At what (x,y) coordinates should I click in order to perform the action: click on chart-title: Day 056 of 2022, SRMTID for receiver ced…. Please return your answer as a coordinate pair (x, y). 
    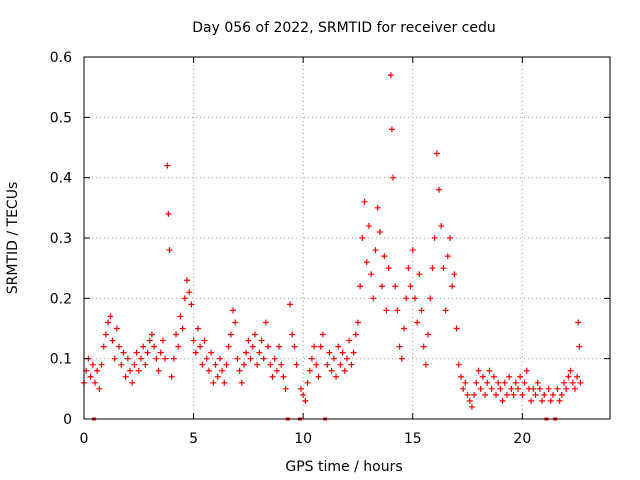
    Looking at the image, I should click on (343, 28).